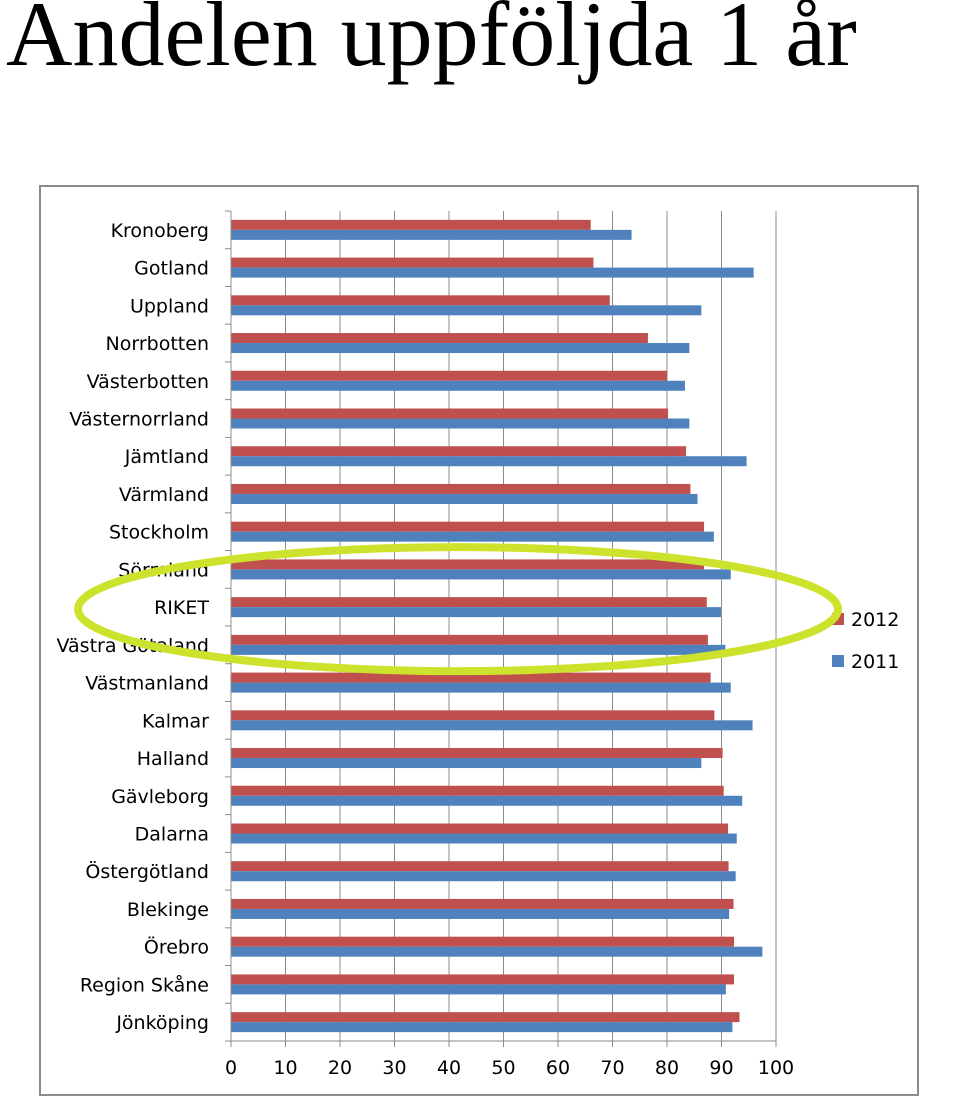  What do you see at coordinates (160, 797) in the screenshot?
I see `category-label-gavleborg: Gävleborg` at bounding box center [160, 797].